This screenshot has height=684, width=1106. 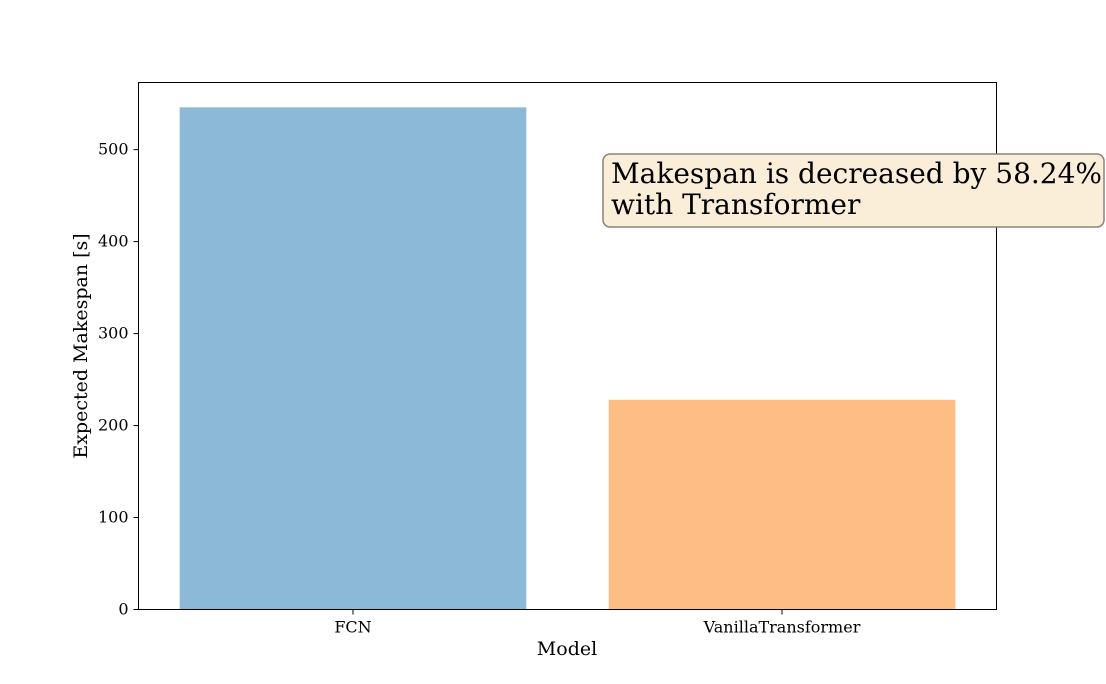 I want to click on x-tick-label: VanillaTransformer, so click(x=782, y=627).